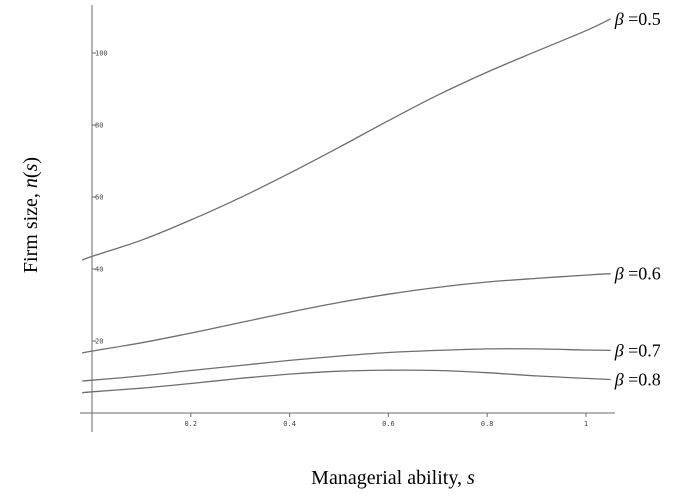  What do you see at coordinates (99, 270) in the screenshot?
I see `y-tick-label: 40` at bounding box center [99, 270].